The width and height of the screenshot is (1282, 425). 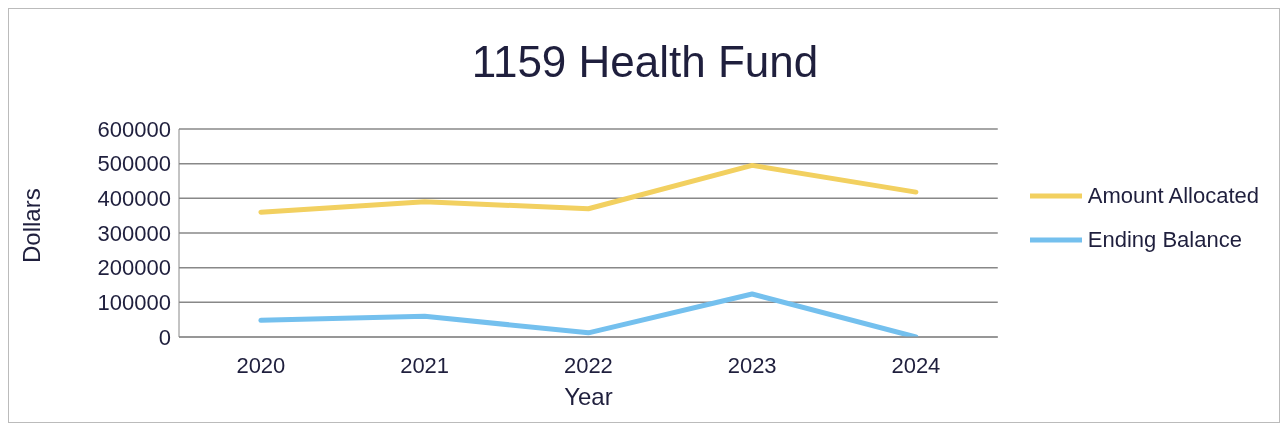 I want to click on legend-label: Ending Balance, so click(x=1164, y=240).